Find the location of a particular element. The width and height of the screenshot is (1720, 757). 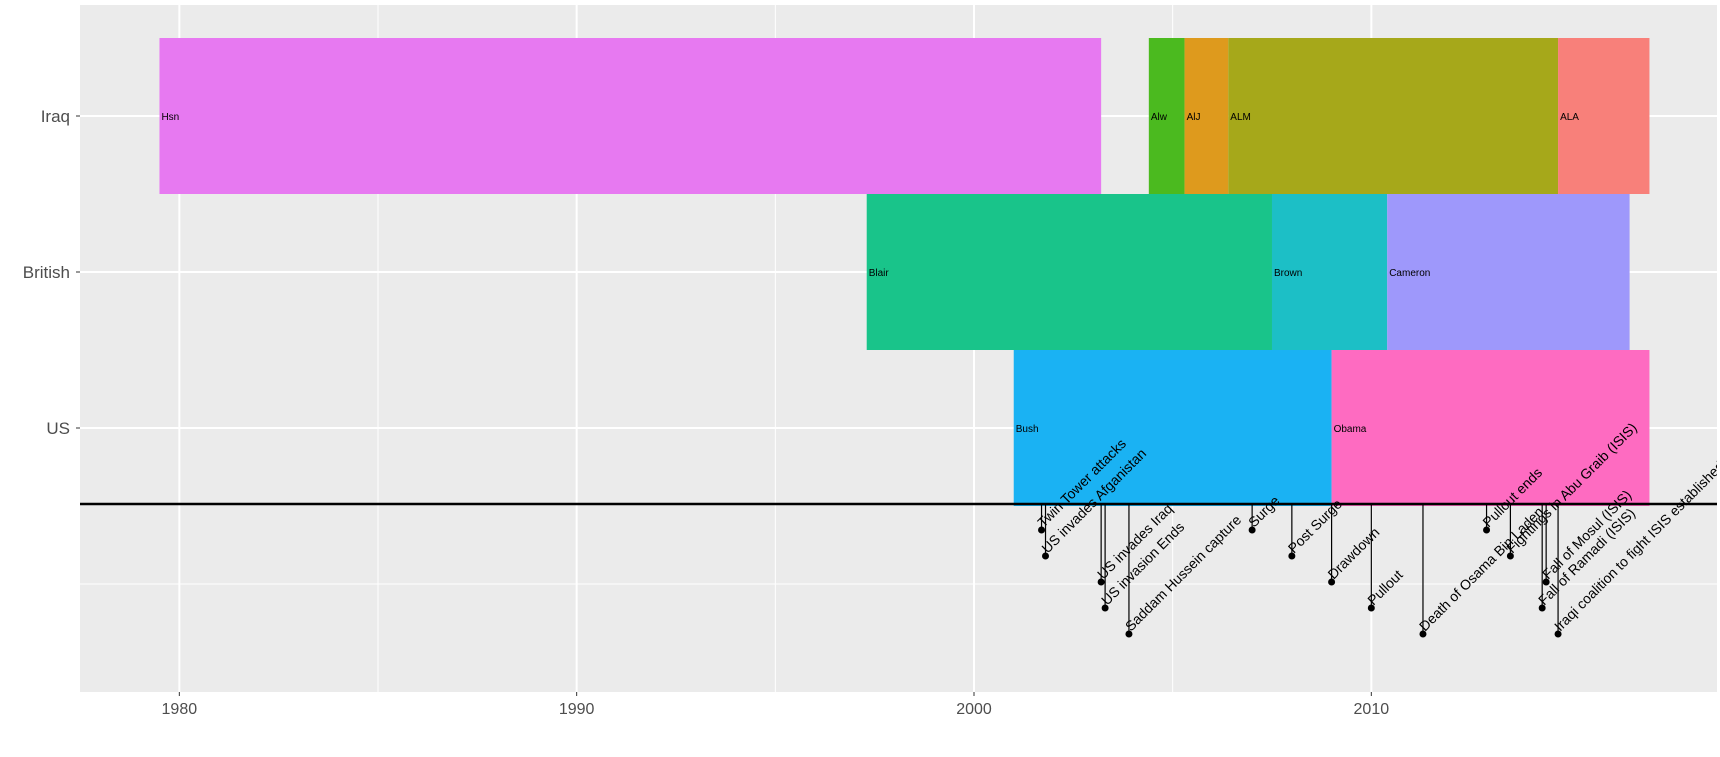

period-label: Hsn is located at coordinates (170, 117).